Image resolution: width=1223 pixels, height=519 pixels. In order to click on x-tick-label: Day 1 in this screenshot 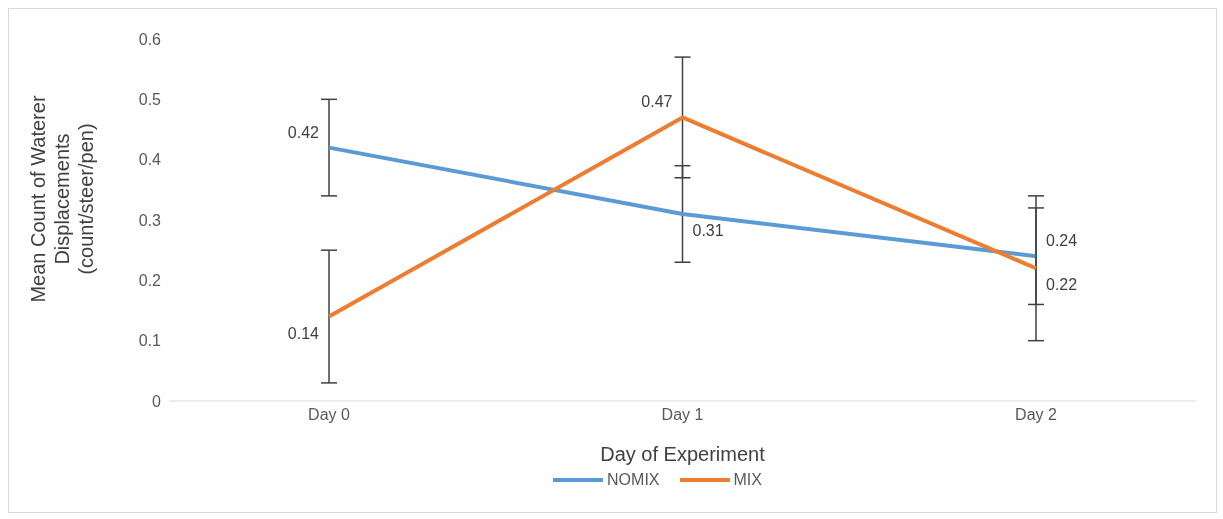, I will do `click(682, 415)`.